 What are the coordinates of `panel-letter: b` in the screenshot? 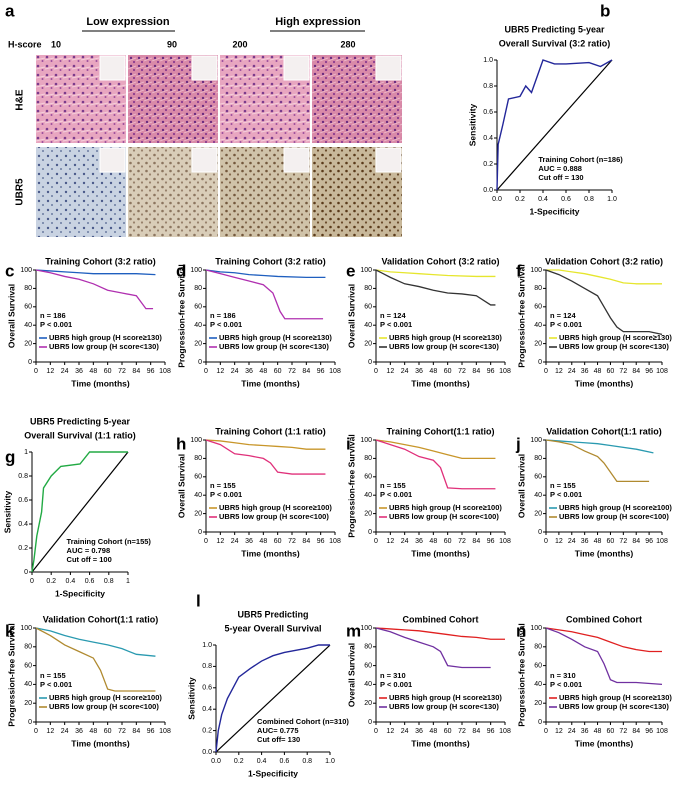 It's located at (605, 10).